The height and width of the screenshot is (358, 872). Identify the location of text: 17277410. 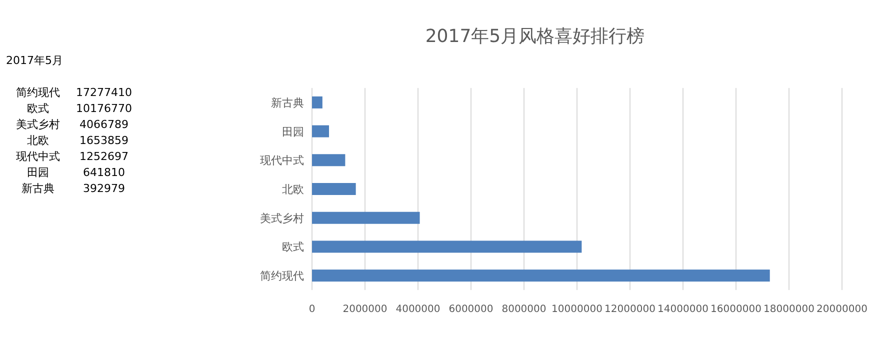
(104, 92).